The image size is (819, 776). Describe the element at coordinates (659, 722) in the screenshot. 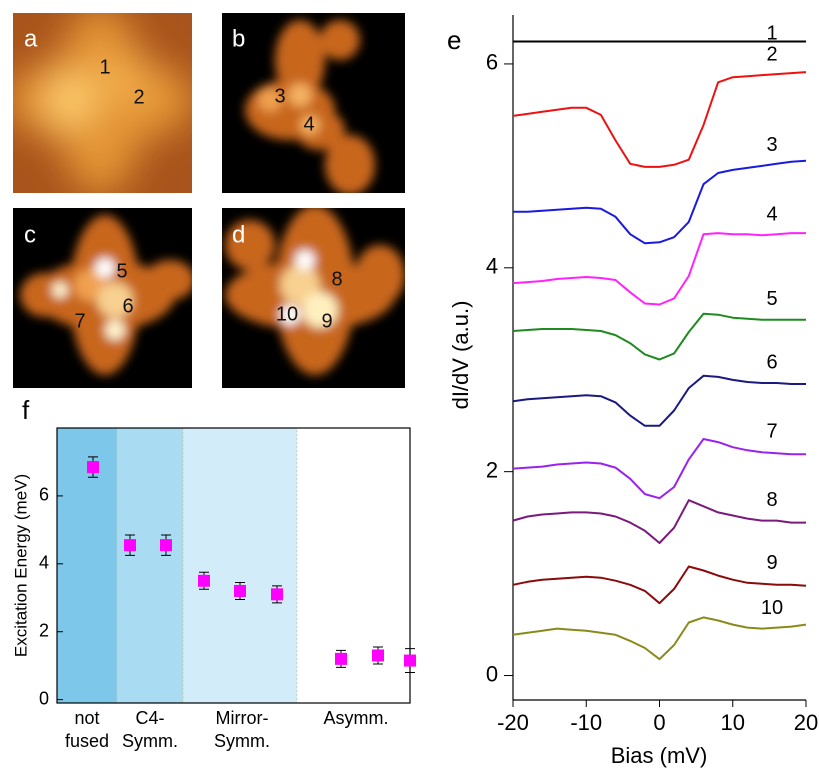

I see `x-tick-label: 0` at that location.